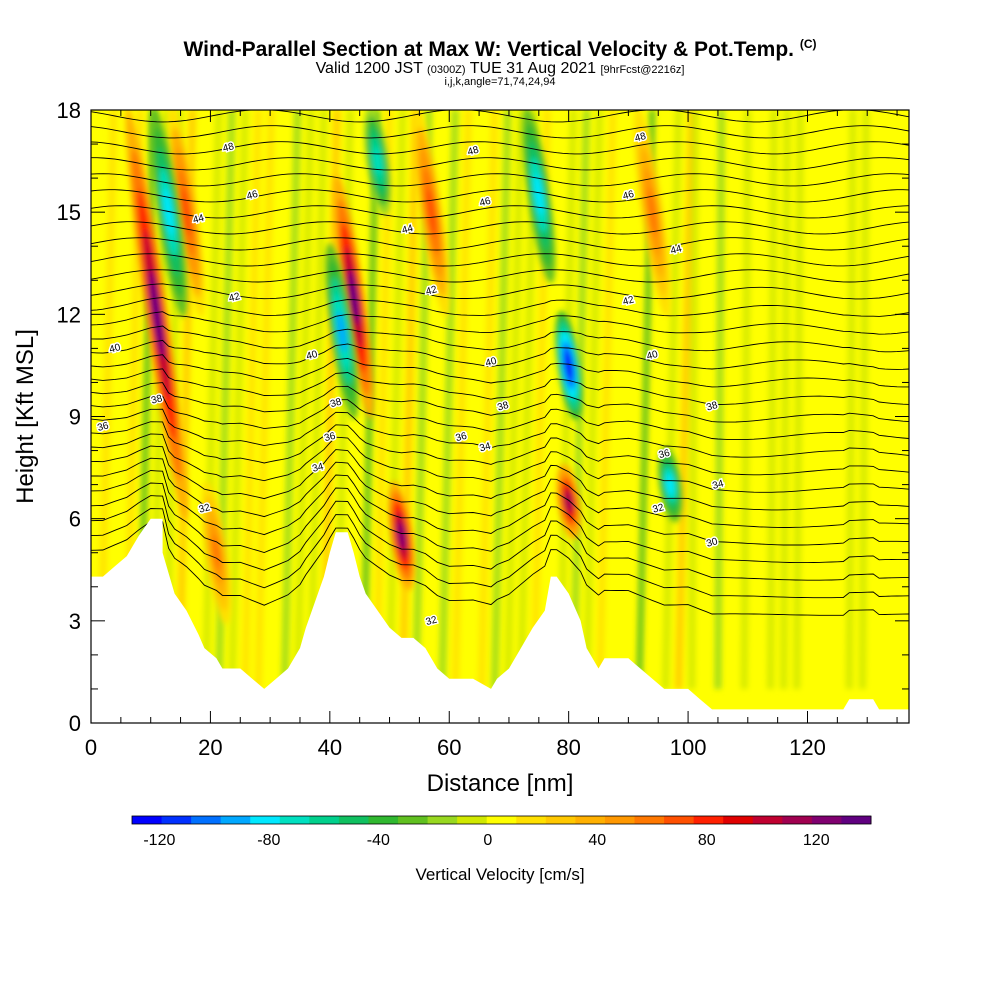 The image size is (1000, 1000). I want to click on colorbar-tick-label: 120, so click(816, 840).